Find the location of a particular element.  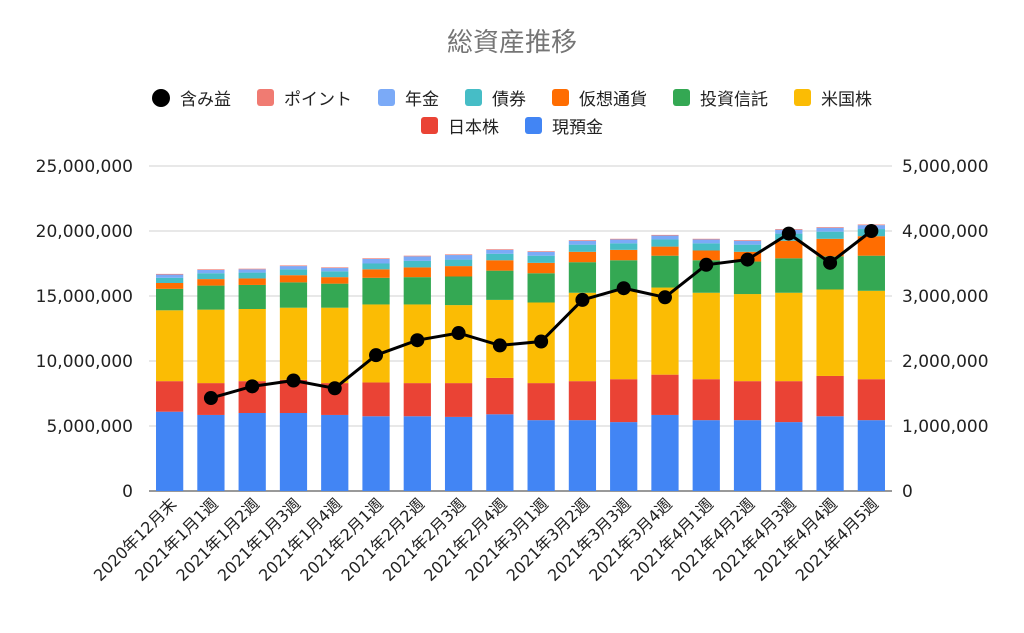

y2-tick-label: 3,000,000 is located at coordinates (945, 297).